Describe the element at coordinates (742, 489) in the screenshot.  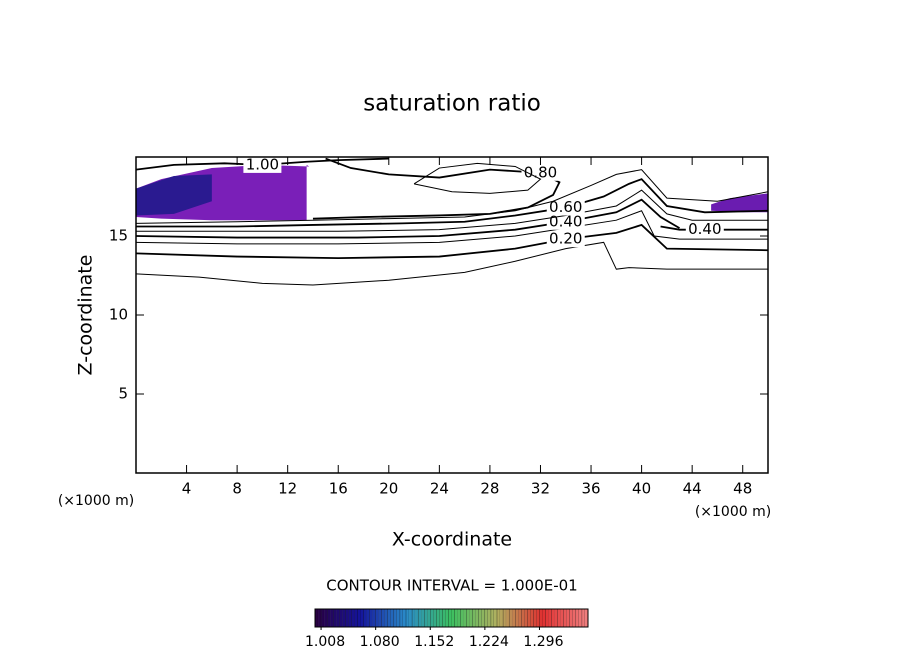
I see `x-tick-label: 48` at that location.